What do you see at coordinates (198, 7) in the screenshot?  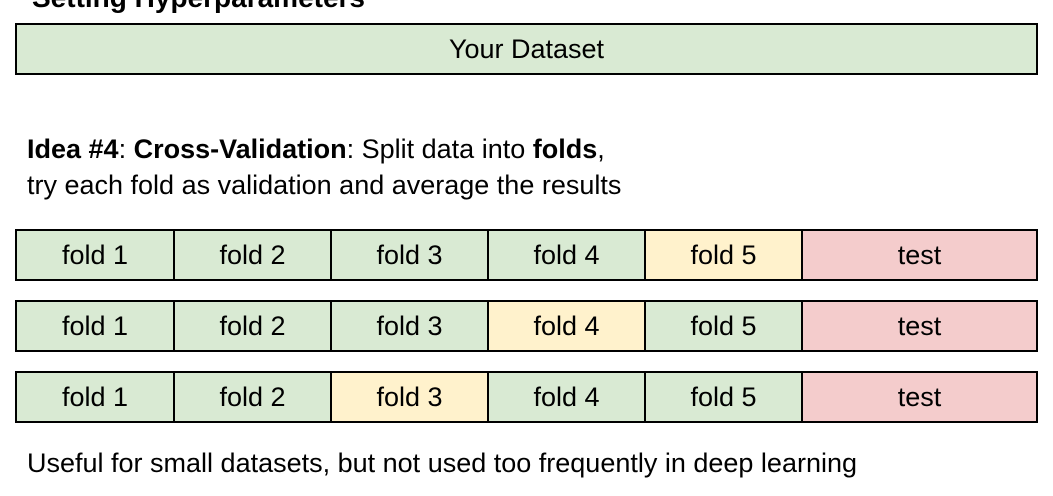 I see `slide-title-clipped: Setting Hyperparameters` at bounding box center [198, 7].